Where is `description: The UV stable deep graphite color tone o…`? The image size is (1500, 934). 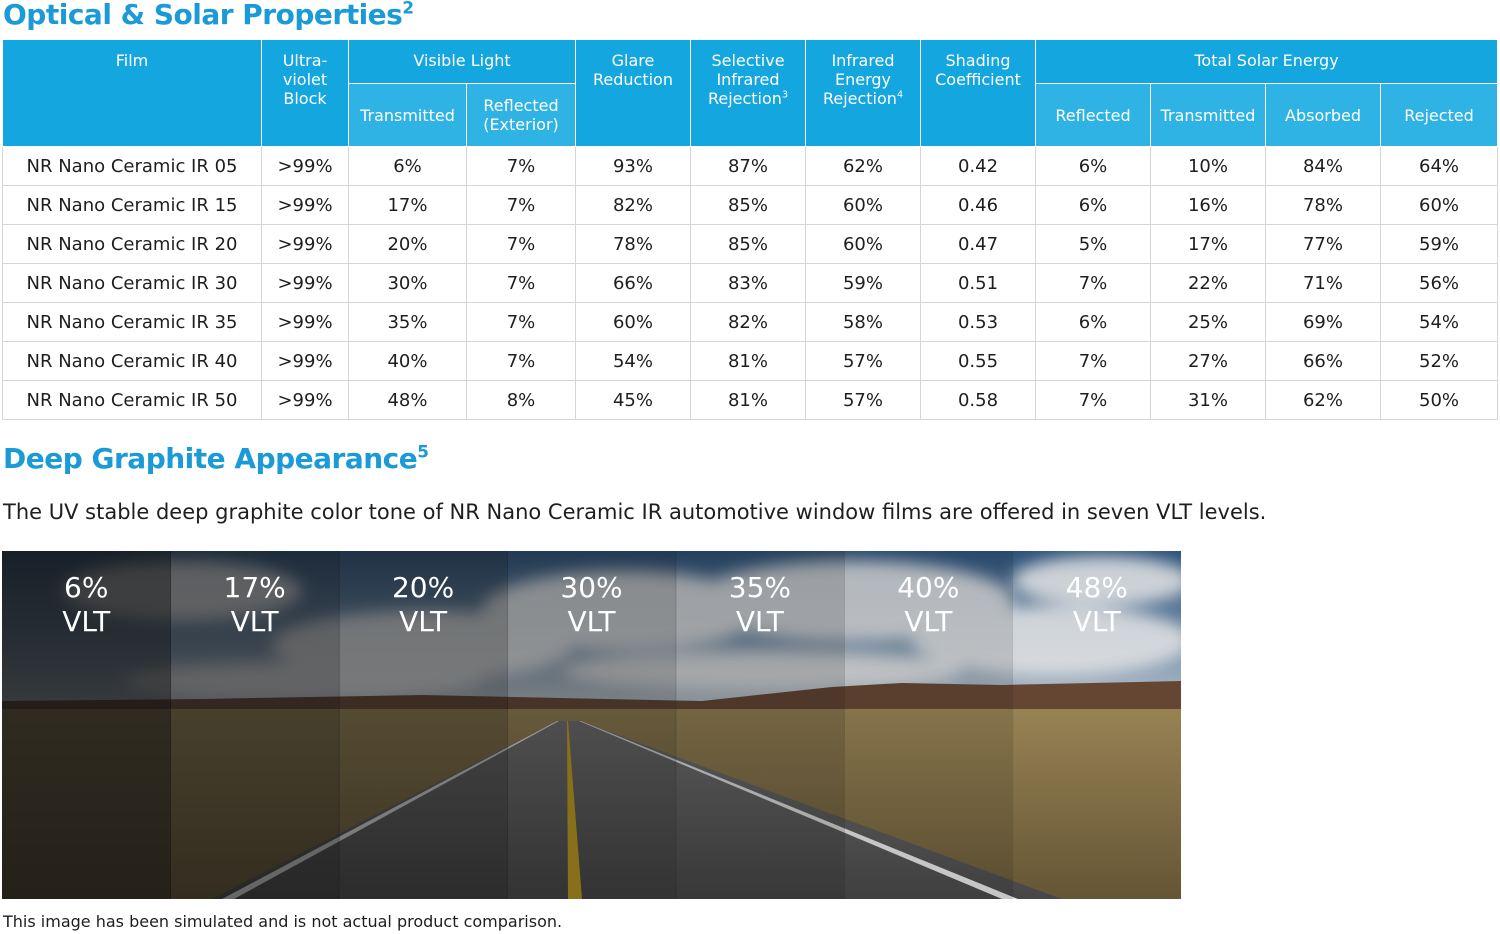
description: The UV stable deep graphite color tone o… is located at coordinates (635, 512).